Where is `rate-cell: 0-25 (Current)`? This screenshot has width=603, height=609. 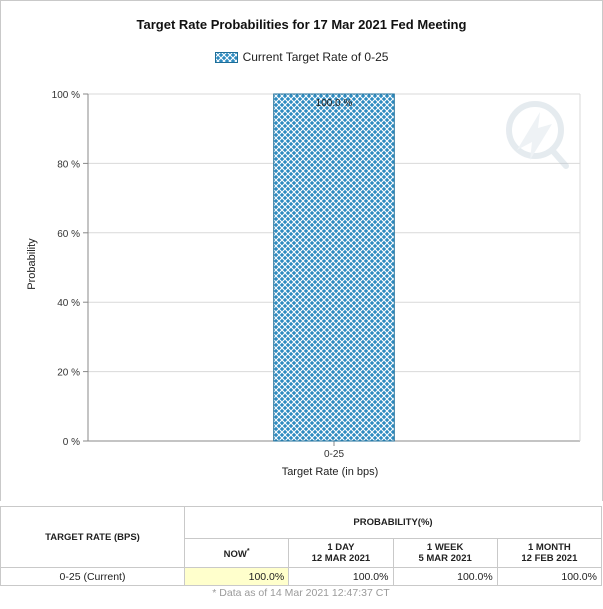
rate-cell: 0-25 (Current) is located at coordinates (92, 576).